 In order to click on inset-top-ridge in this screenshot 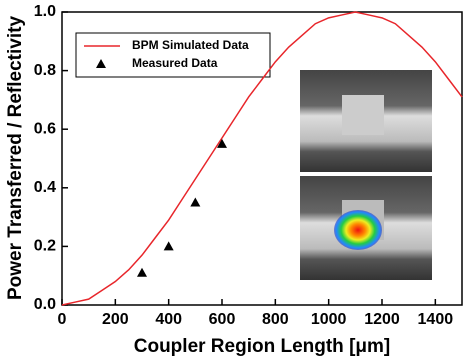, I will do `click(363, 115)`.